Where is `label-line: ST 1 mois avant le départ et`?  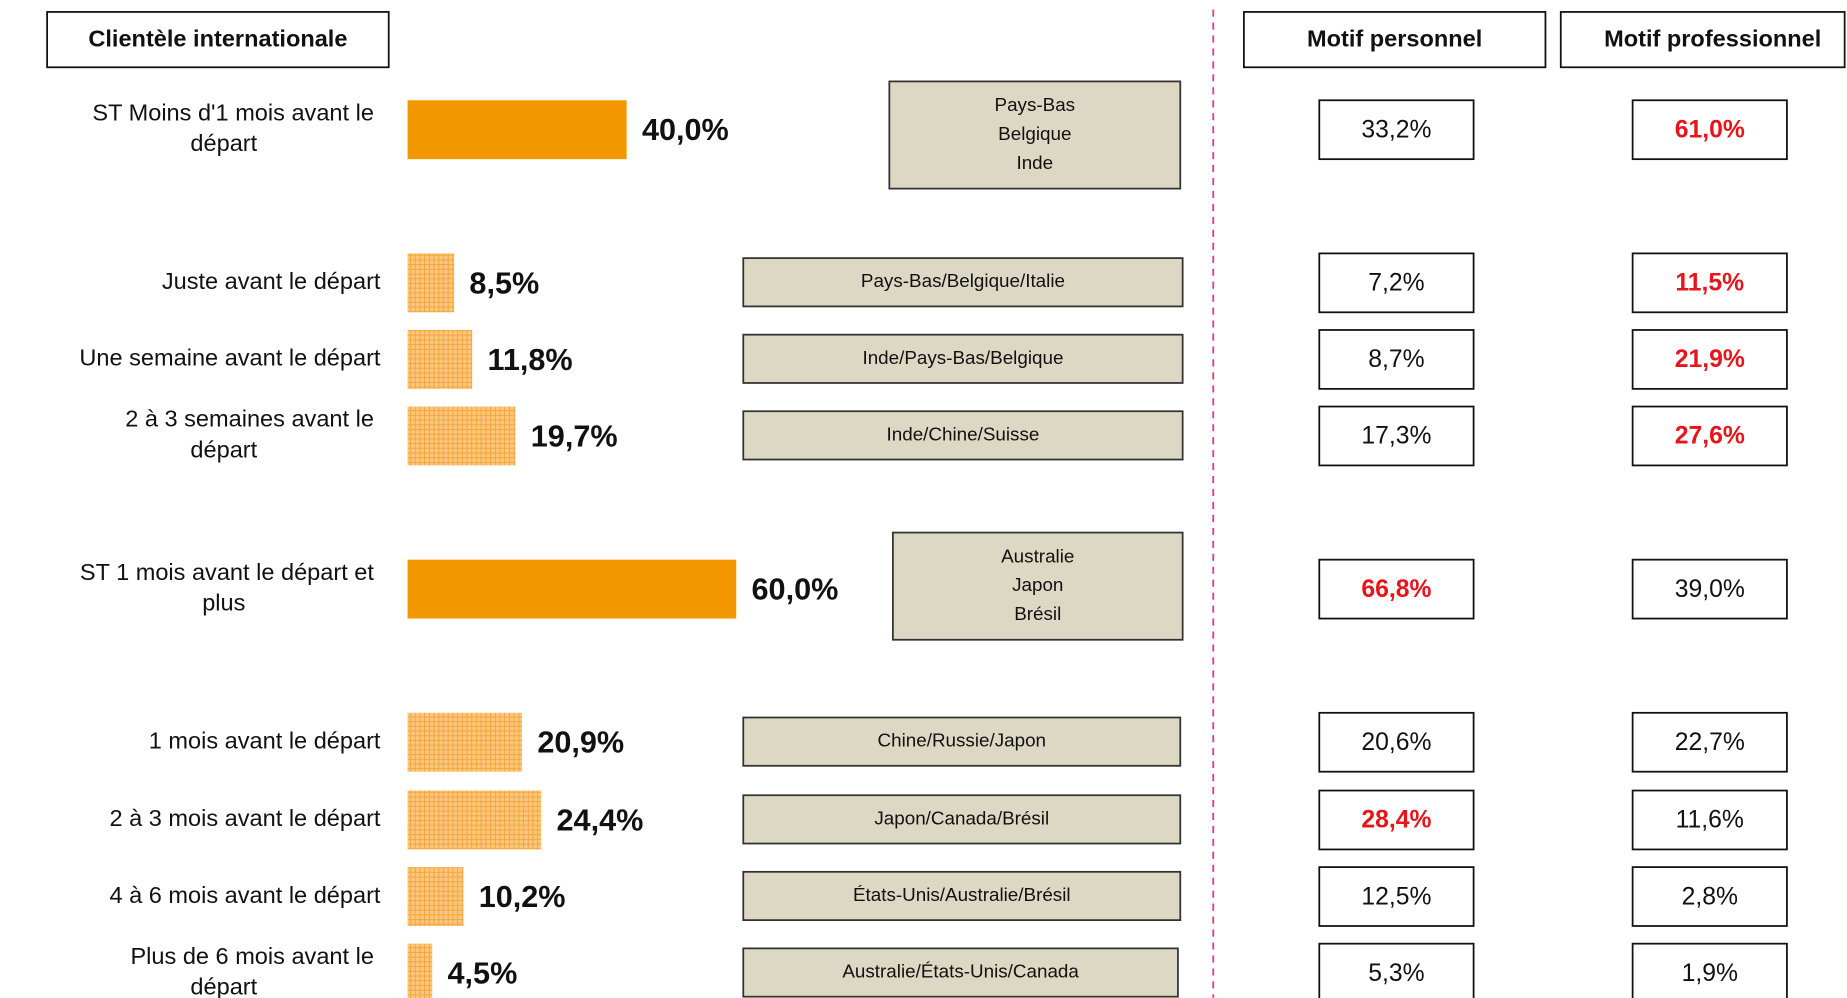
label-line: ST 1 mois avant le départ et is located at coordinates (230, 572).